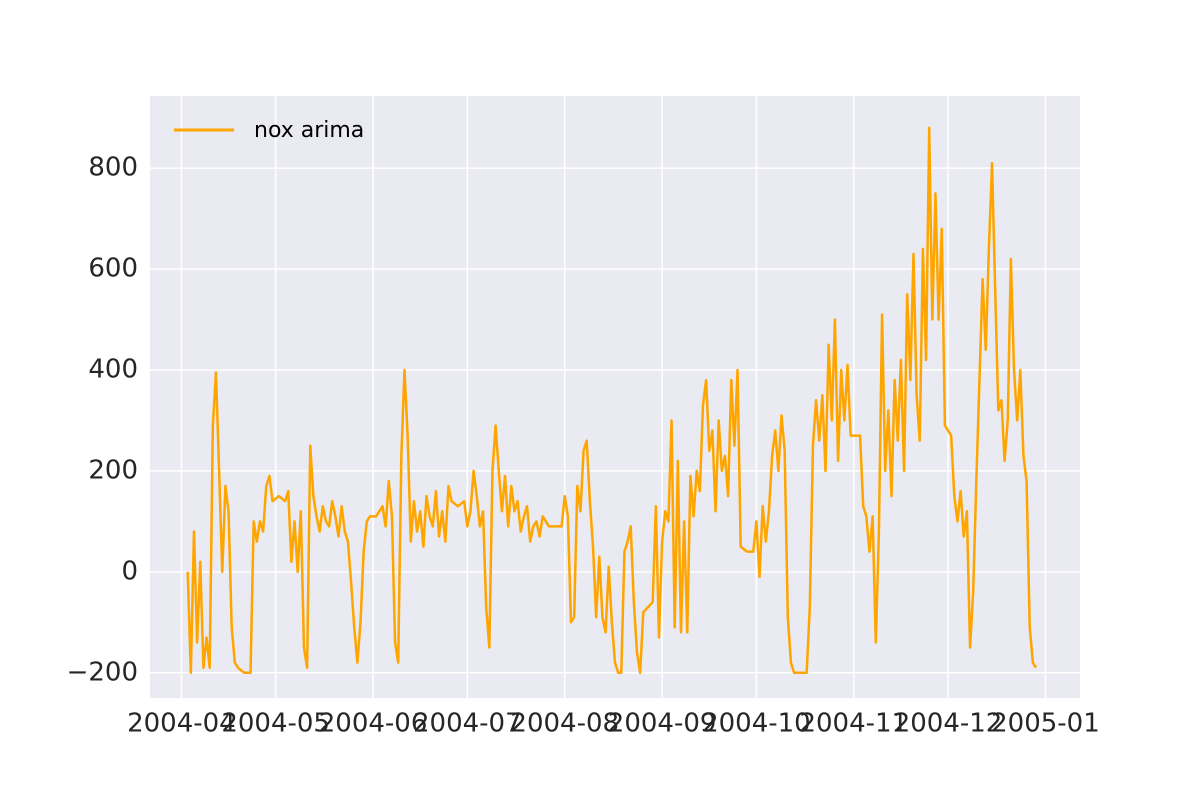 This screenshot has width=1200, height=800. What do you see at coordinates (373, 724) in the screenshot?
I see `x-tick-label: 2004-06` at bounding box center [373, 724].